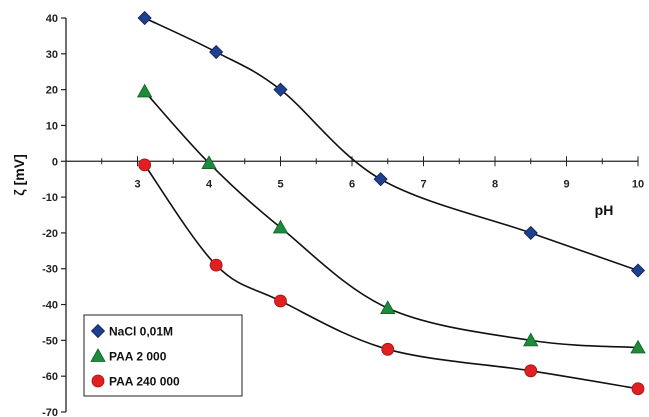  Describe the element at coordinates (52, 19) in the screenshot. I see `y-tick-label: 40` at that location.